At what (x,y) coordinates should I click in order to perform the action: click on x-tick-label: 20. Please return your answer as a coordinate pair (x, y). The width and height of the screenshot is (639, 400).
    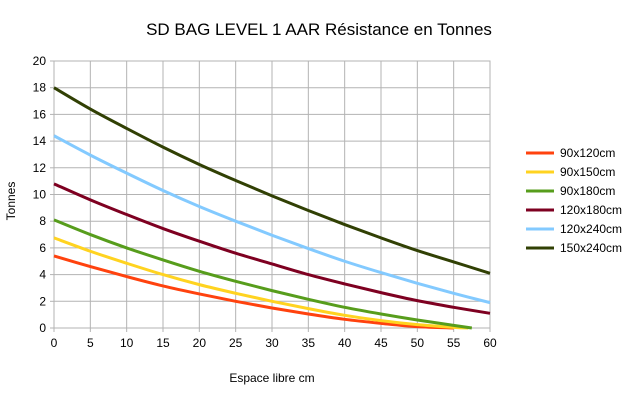
    Looking at the image, I should click on (200, 343).